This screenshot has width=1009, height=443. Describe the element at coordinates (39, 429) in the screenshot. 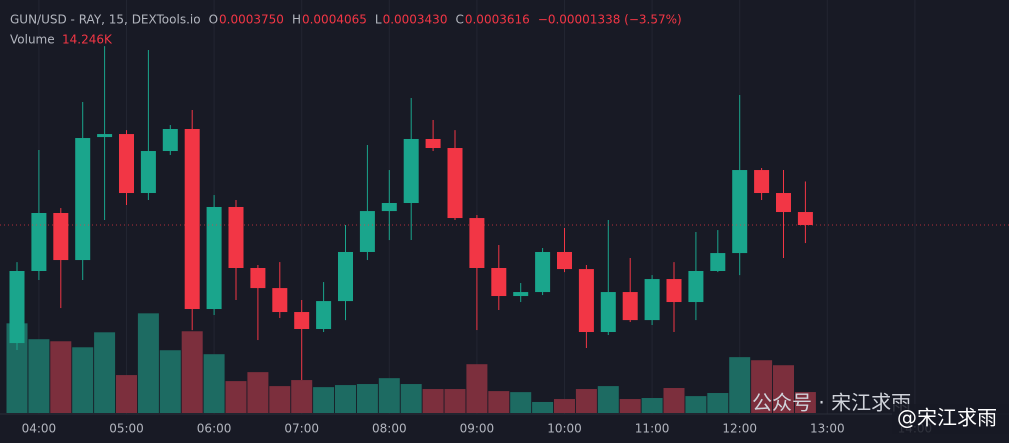

I see `x-tick-label: 04:00` at that location.